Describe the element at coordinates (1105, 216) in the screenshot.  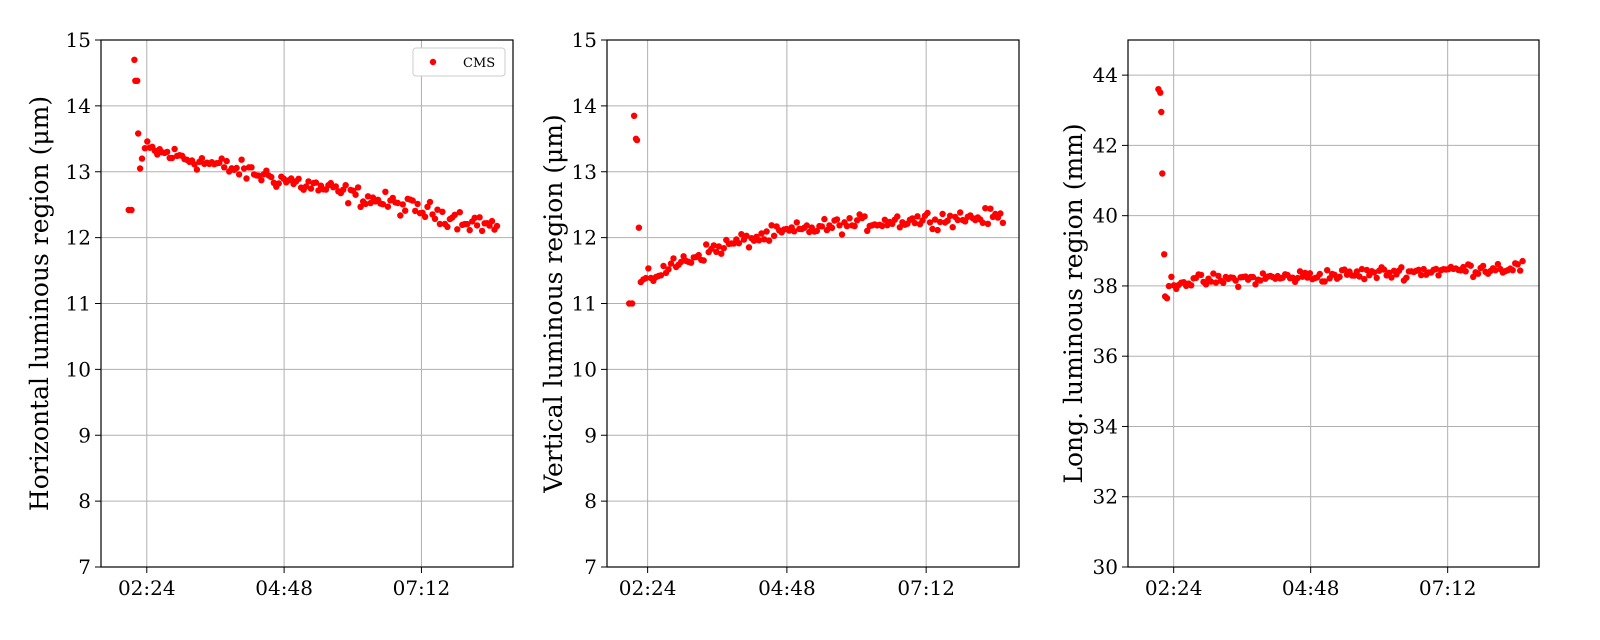
I see `y-tick-label: 40` at that location.